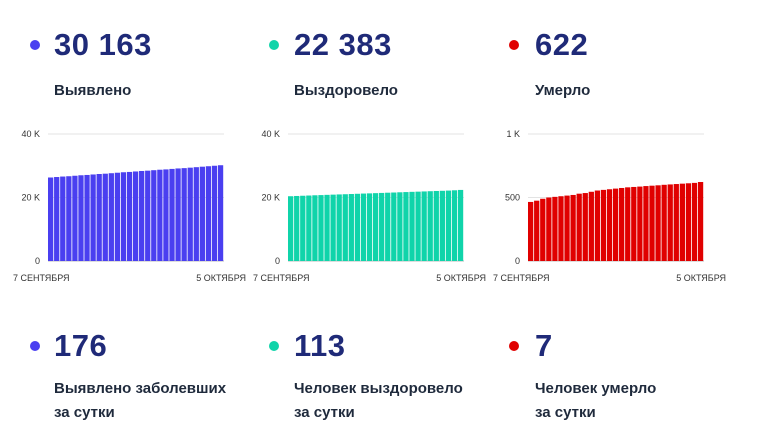  What do you see at coordinates (281, 278) in the screenshot?
I see `recovered-x-start-label: 7 СЕНТЯБРЯ` at bounding box center [281, 278].